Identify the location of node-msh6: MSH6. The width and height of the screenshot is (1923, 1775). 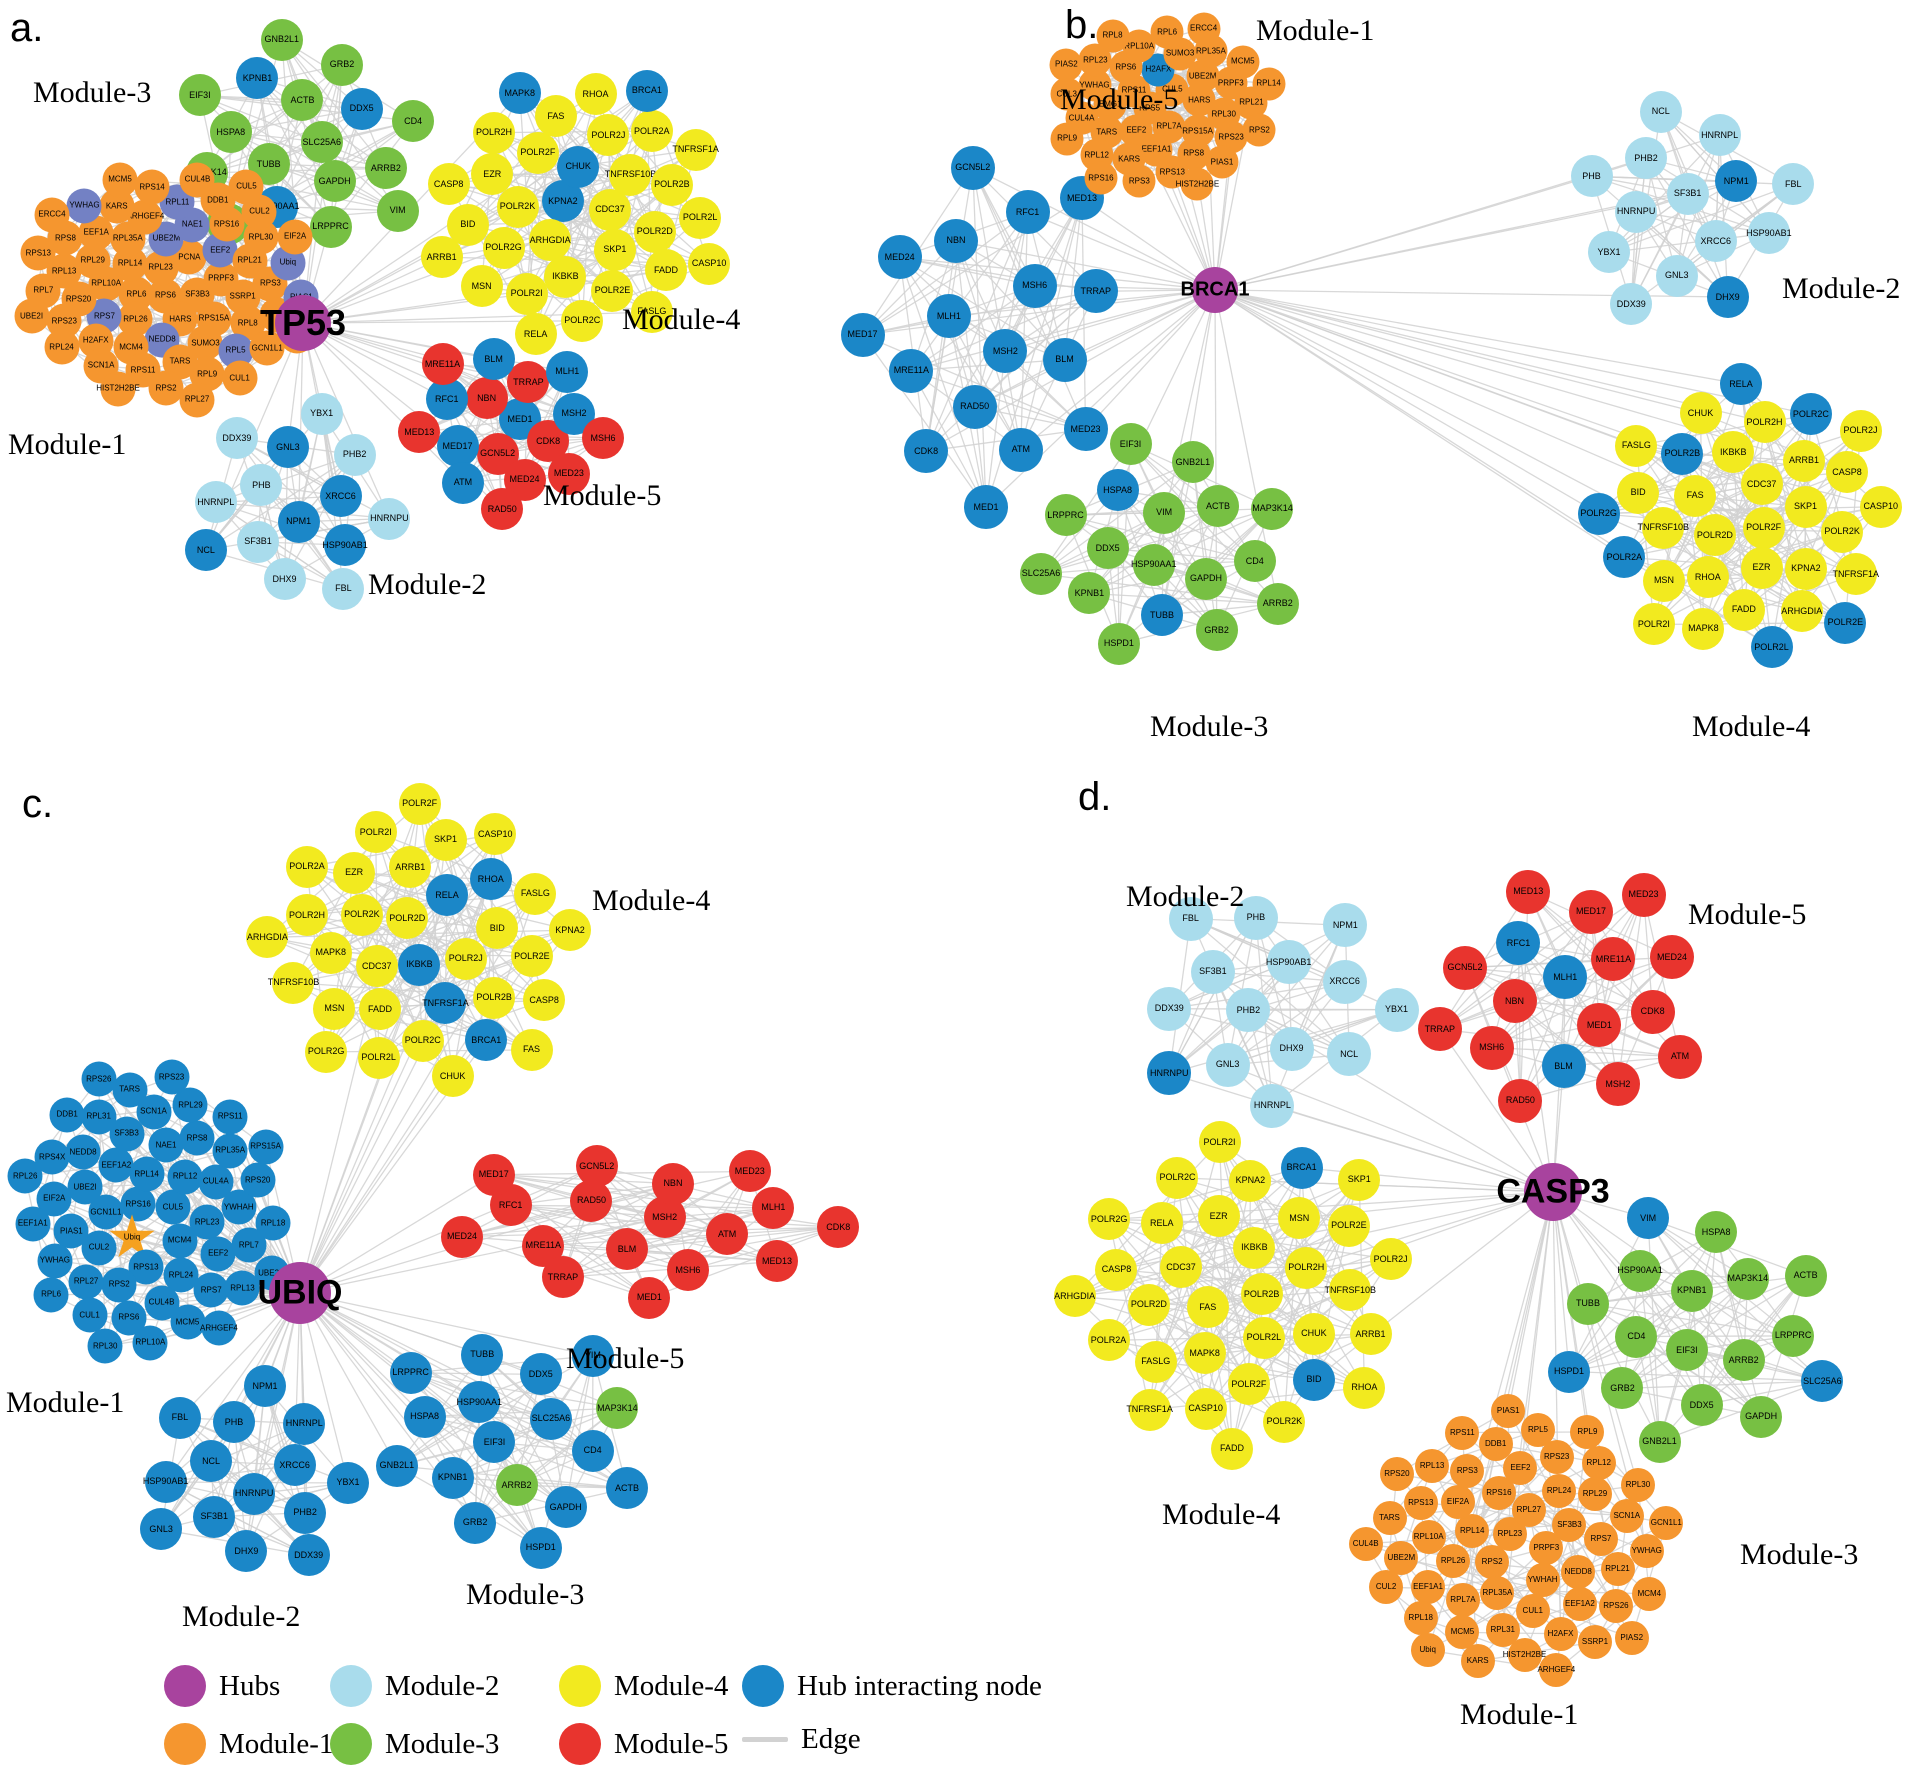
(1491, 1047).